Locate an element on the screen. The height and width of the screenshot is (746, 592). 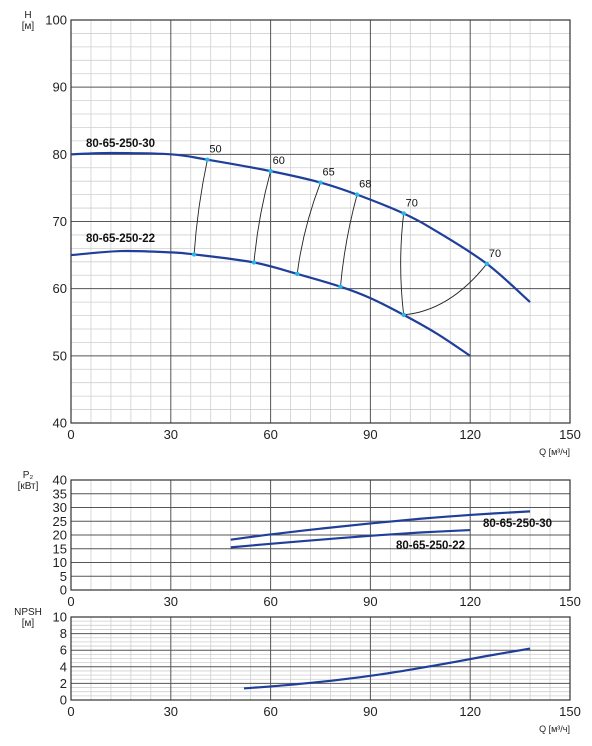
y-tick-label: 6 is located at coordinates (63, 650).